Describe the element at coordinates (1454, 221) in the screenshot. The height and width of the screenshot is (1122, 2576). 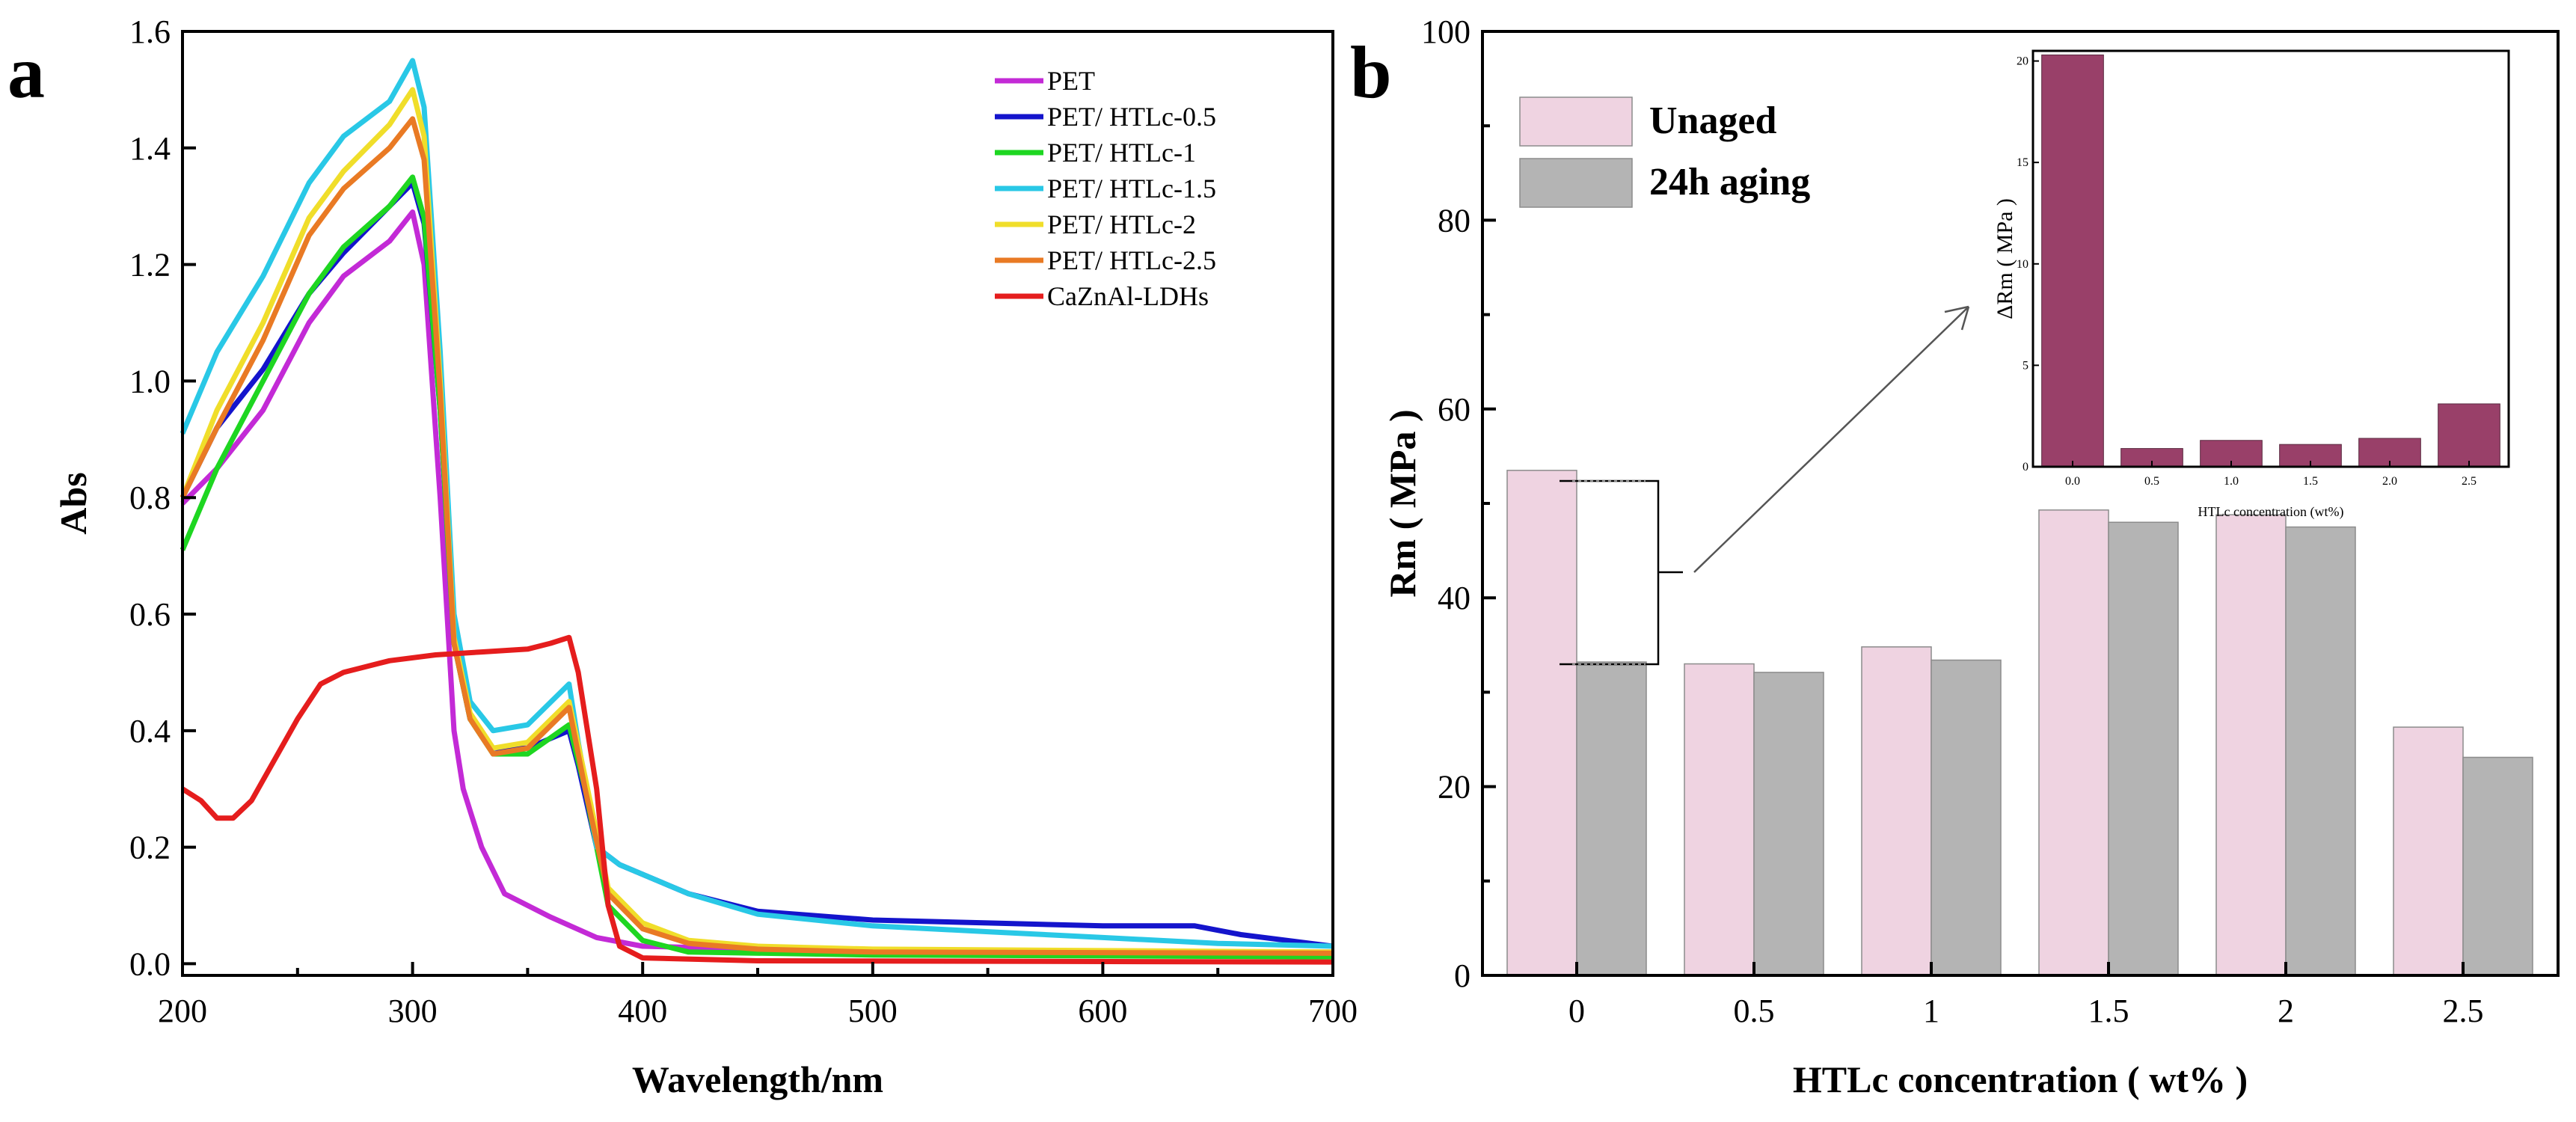
I see `b-y-tick-label: 80` at that location.